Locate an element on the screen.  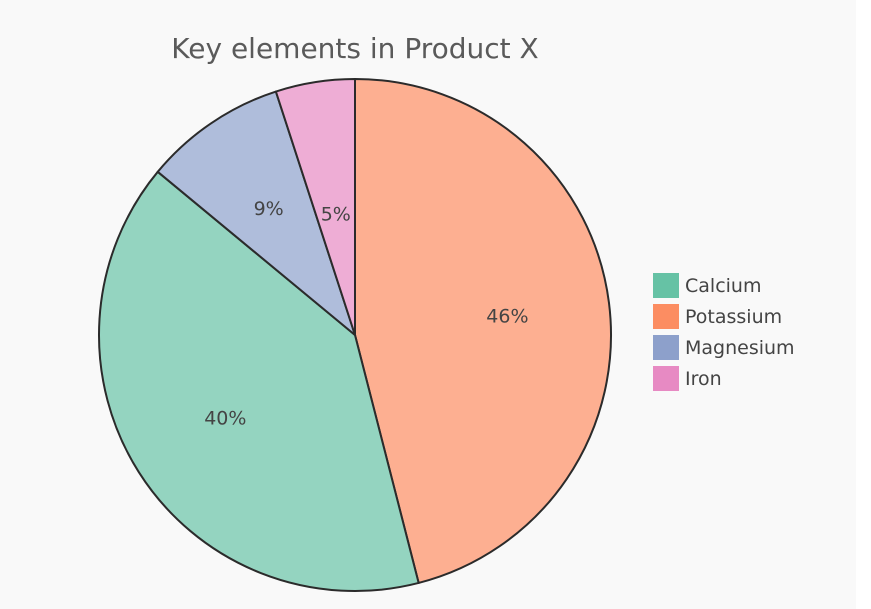
legend: Calcium Potassium Magnesium Iron is located at coordinates (724, 332).